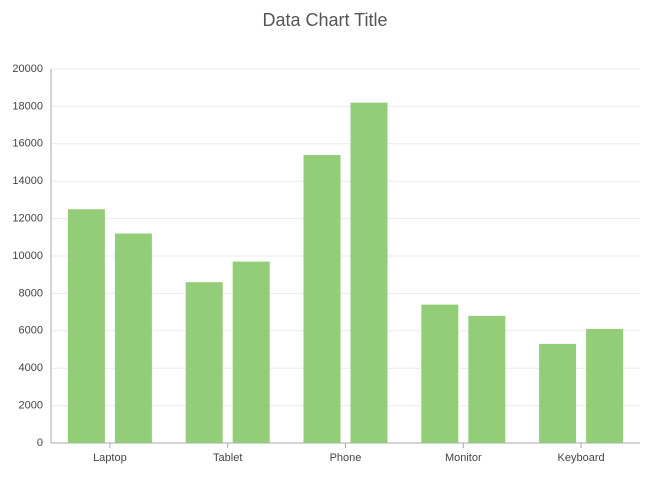 The width and height of the screenshot is (647, 482). I want to click on x-tick-label: Laptop, so click(110, 458).